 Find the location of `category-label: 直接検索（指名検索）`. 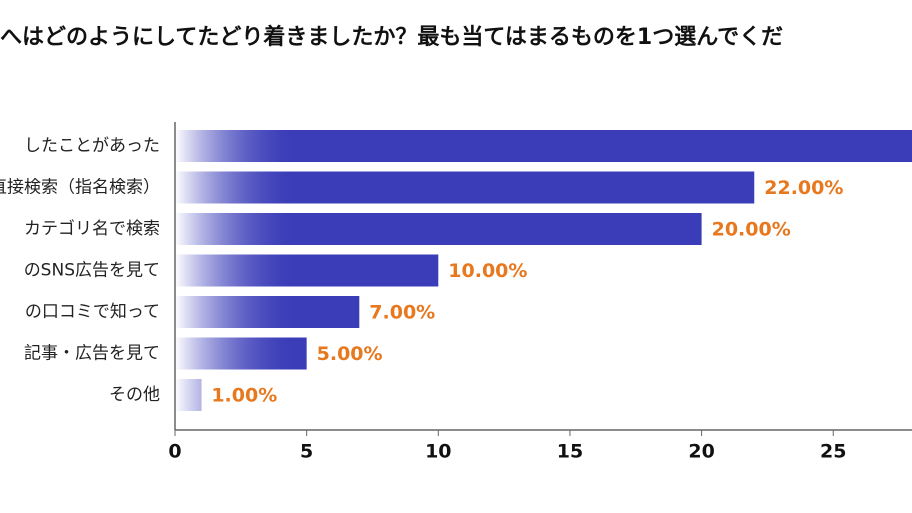

category-label: 直接検索（指名検索） is located at coordinates (80, 188).